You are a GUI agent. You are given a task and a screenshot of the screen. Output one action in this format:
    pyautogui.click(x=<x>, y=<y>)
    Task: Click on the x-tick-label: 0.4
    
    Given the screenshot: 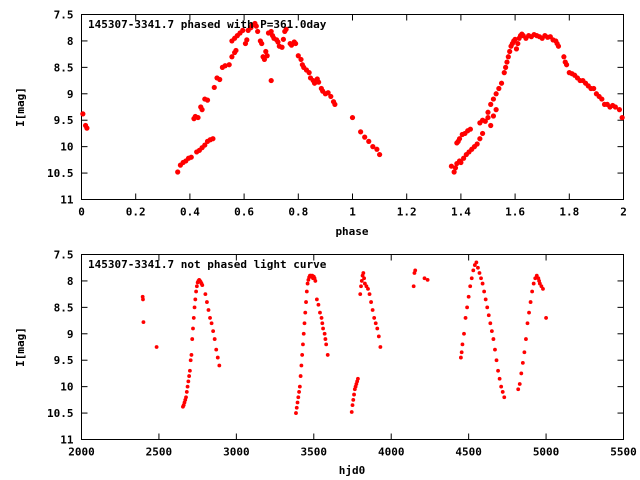 What is the action you would take?
    pyautogui.click(x=190, y=212)
    